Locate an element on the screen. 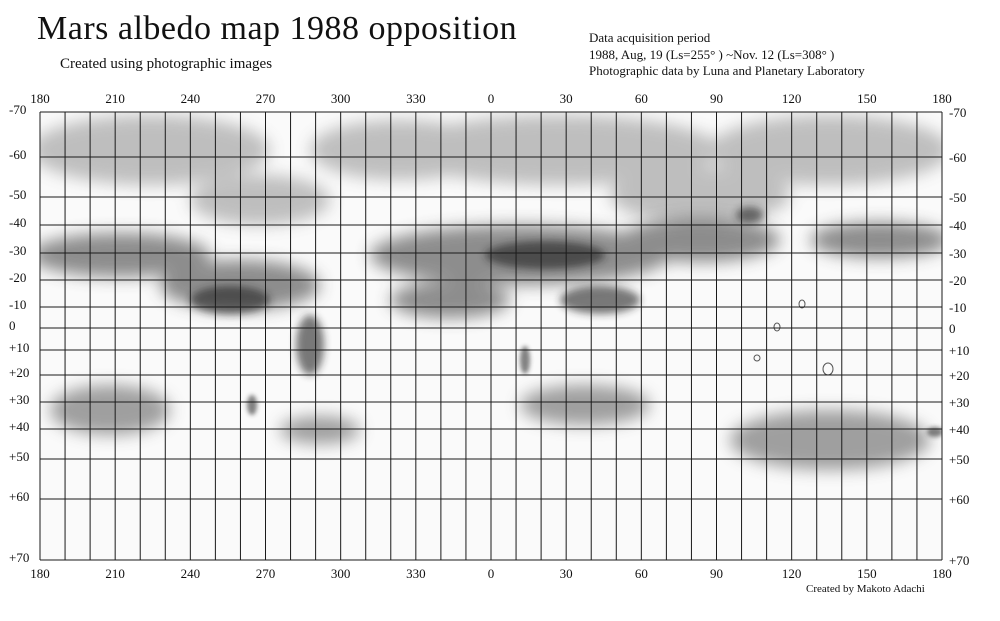 The height and width of the screenshot is (621, 1000). author-credit: Created by Makoto Adachi is located at coordinates (865, 589).